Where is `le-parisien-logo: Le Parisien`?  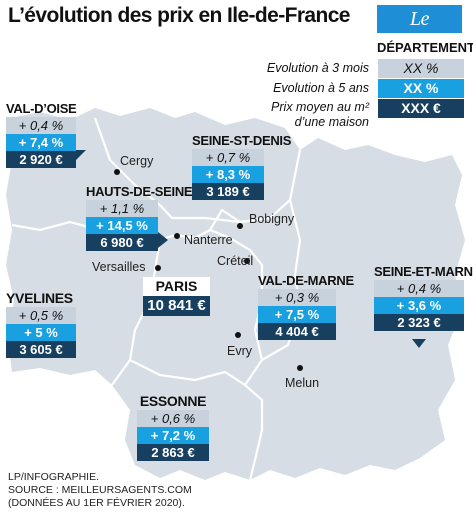 le-parisien-logo: Le Parisien is located at coordinates (419, 31).